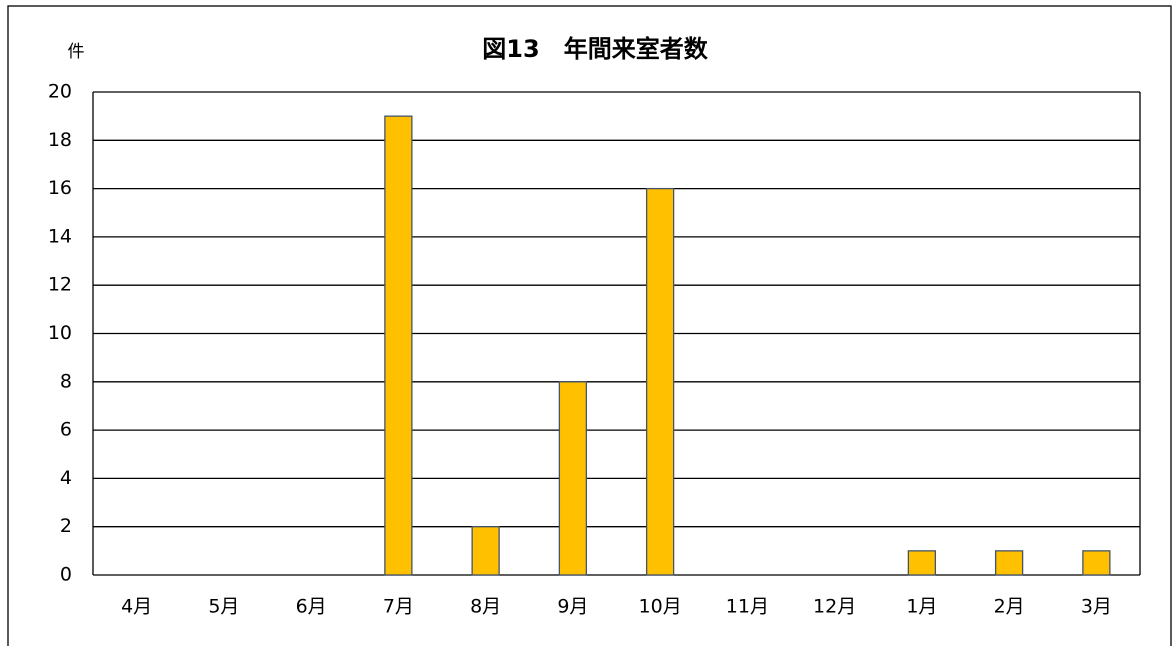 The width and height of the screenshot is (1174, 650). Describe the element at coordinates (60, 236) in the screenshot. I see `y-tick-label: 14` at that location.